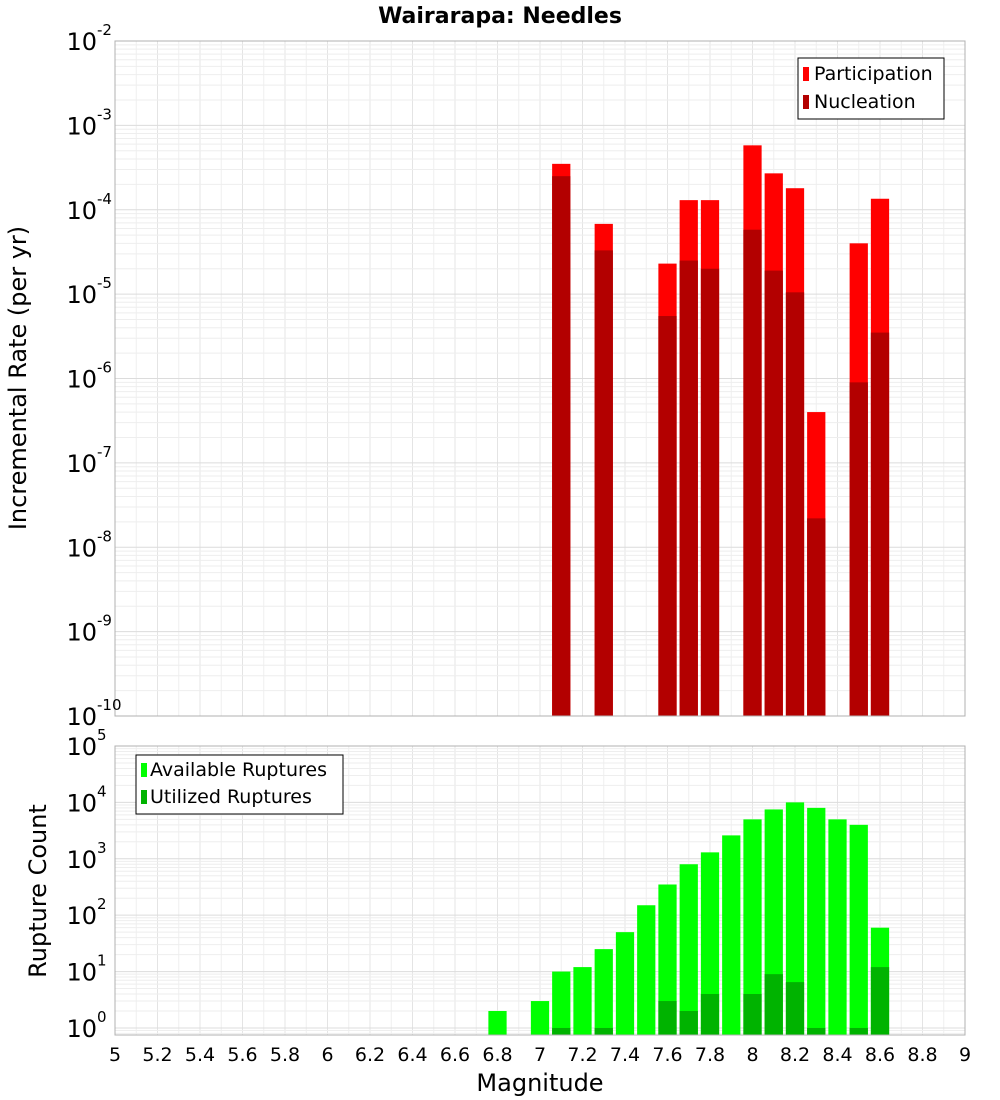 This screenshot has height=1100, width=1000. Describe the element at coordinates (38, 891) in the screenshot. I see `bottom-y-axis-label: Rupture Count` at that location.